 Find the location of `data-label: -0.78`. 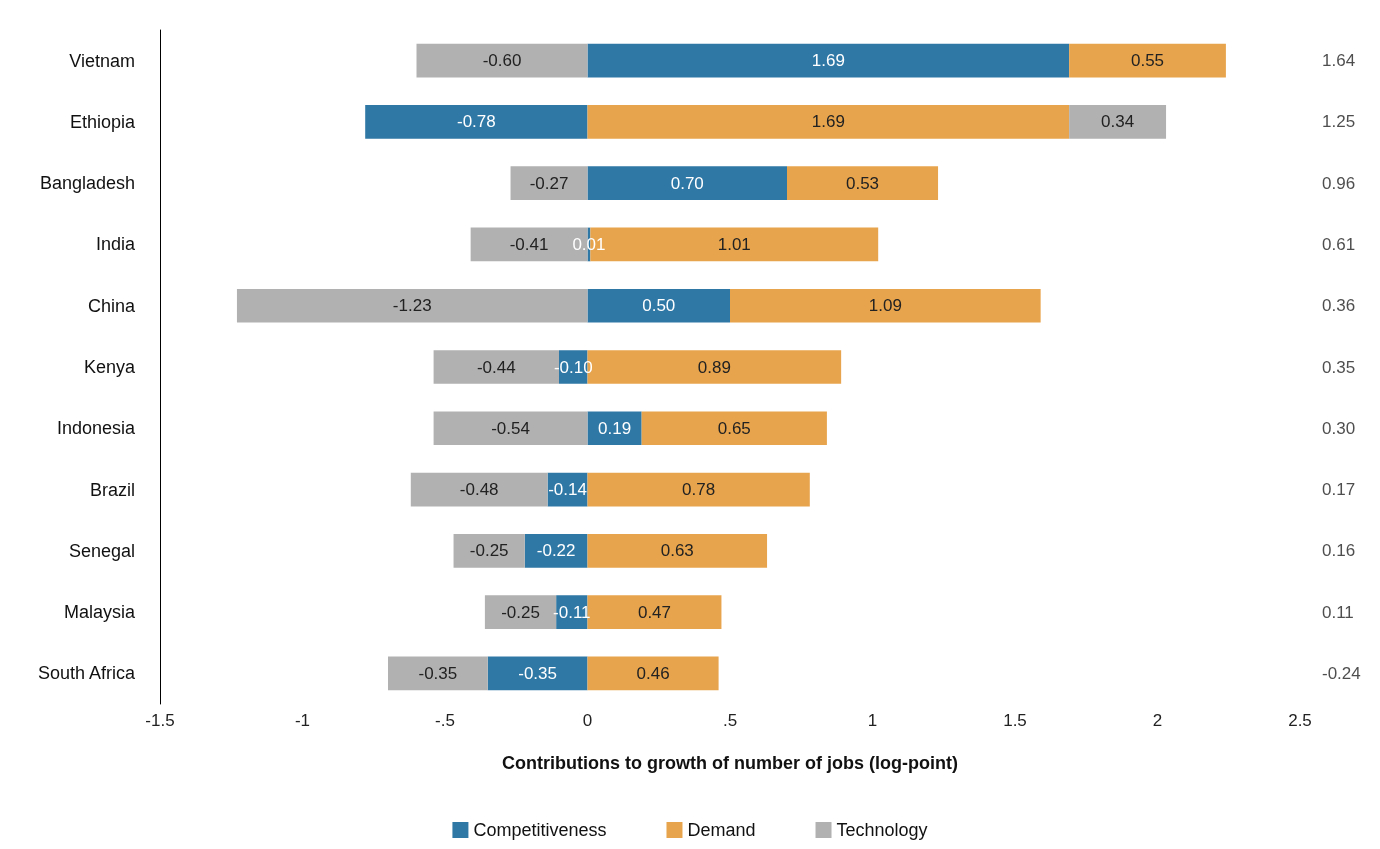

data-label: -0.78 is located at coordinates (476, 122).